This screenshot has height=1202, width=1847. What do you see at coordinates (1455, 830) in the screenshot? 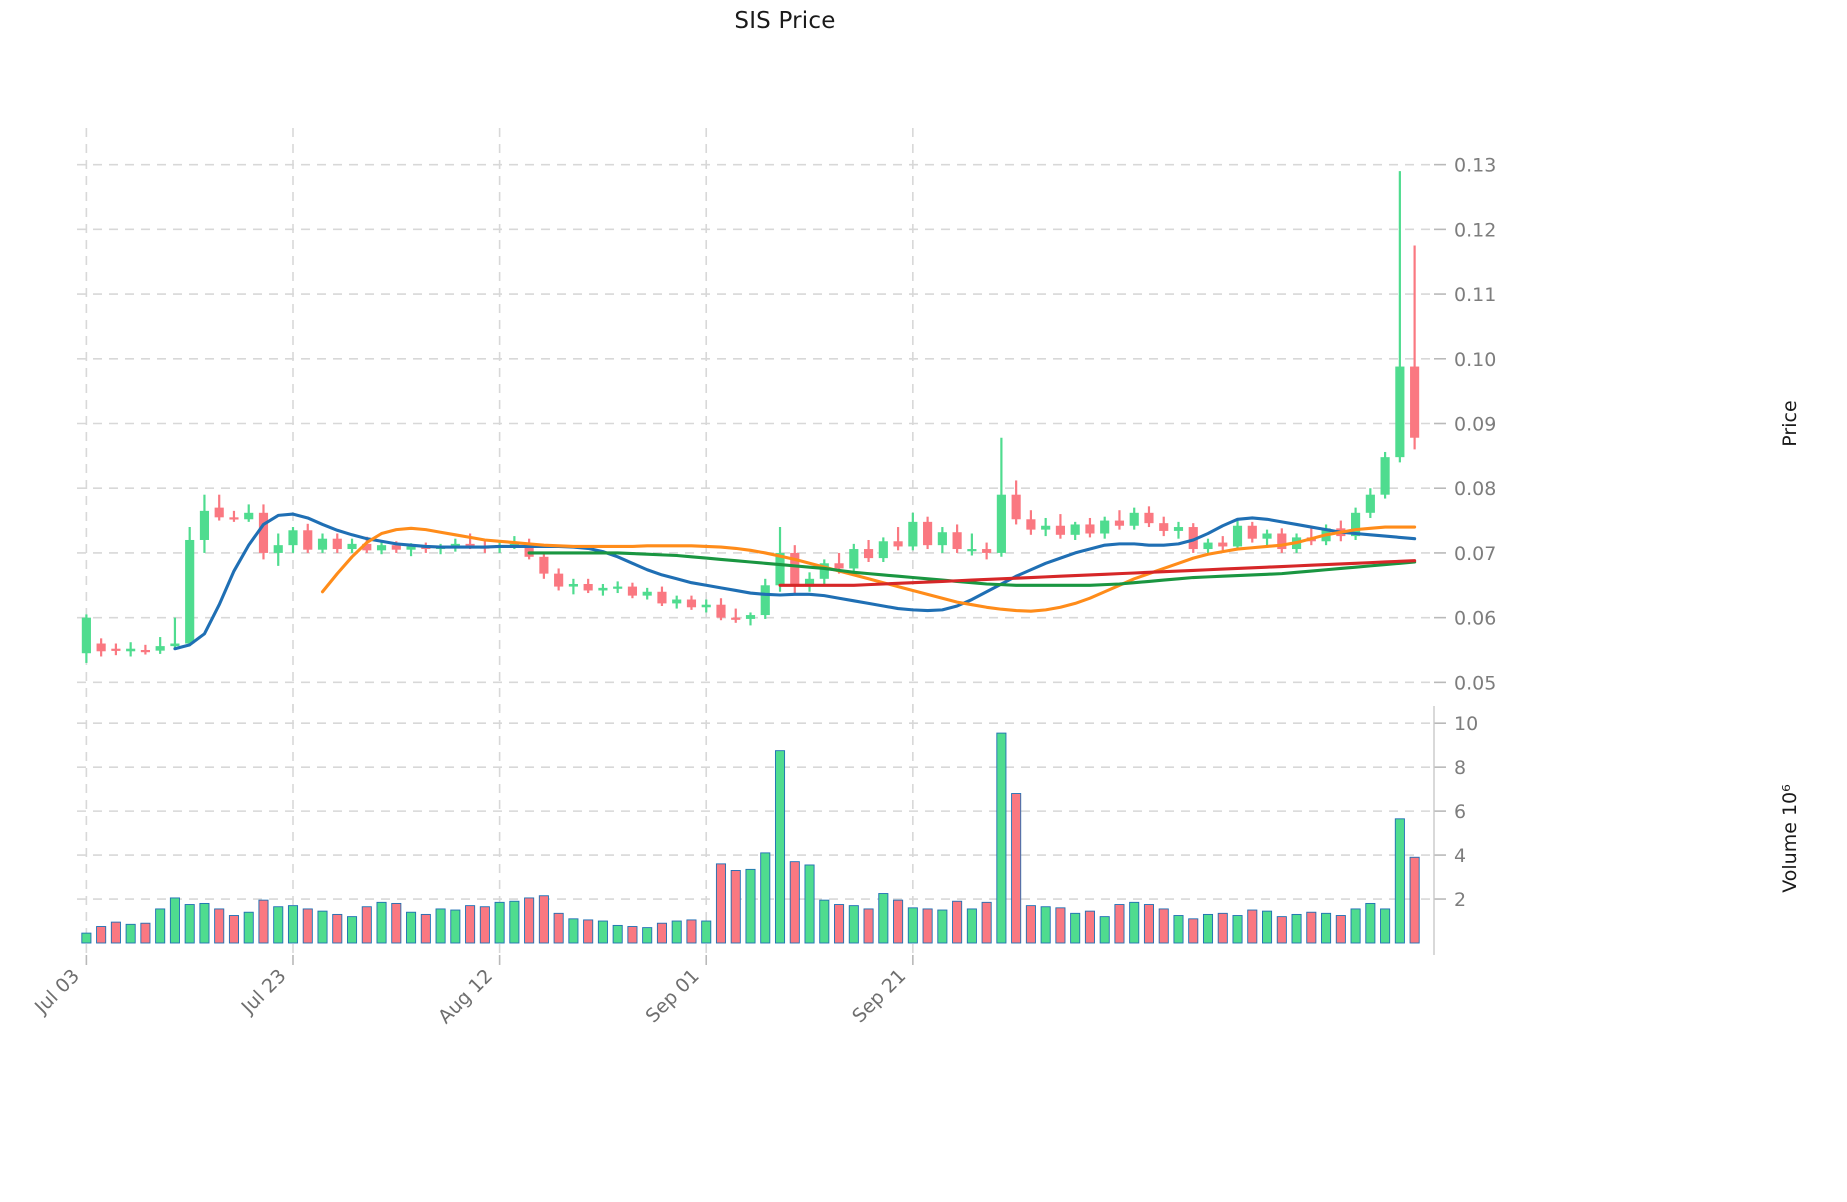
I see `volume-axis: 2 4 6 8 10` at bounding box center [1455, 830].